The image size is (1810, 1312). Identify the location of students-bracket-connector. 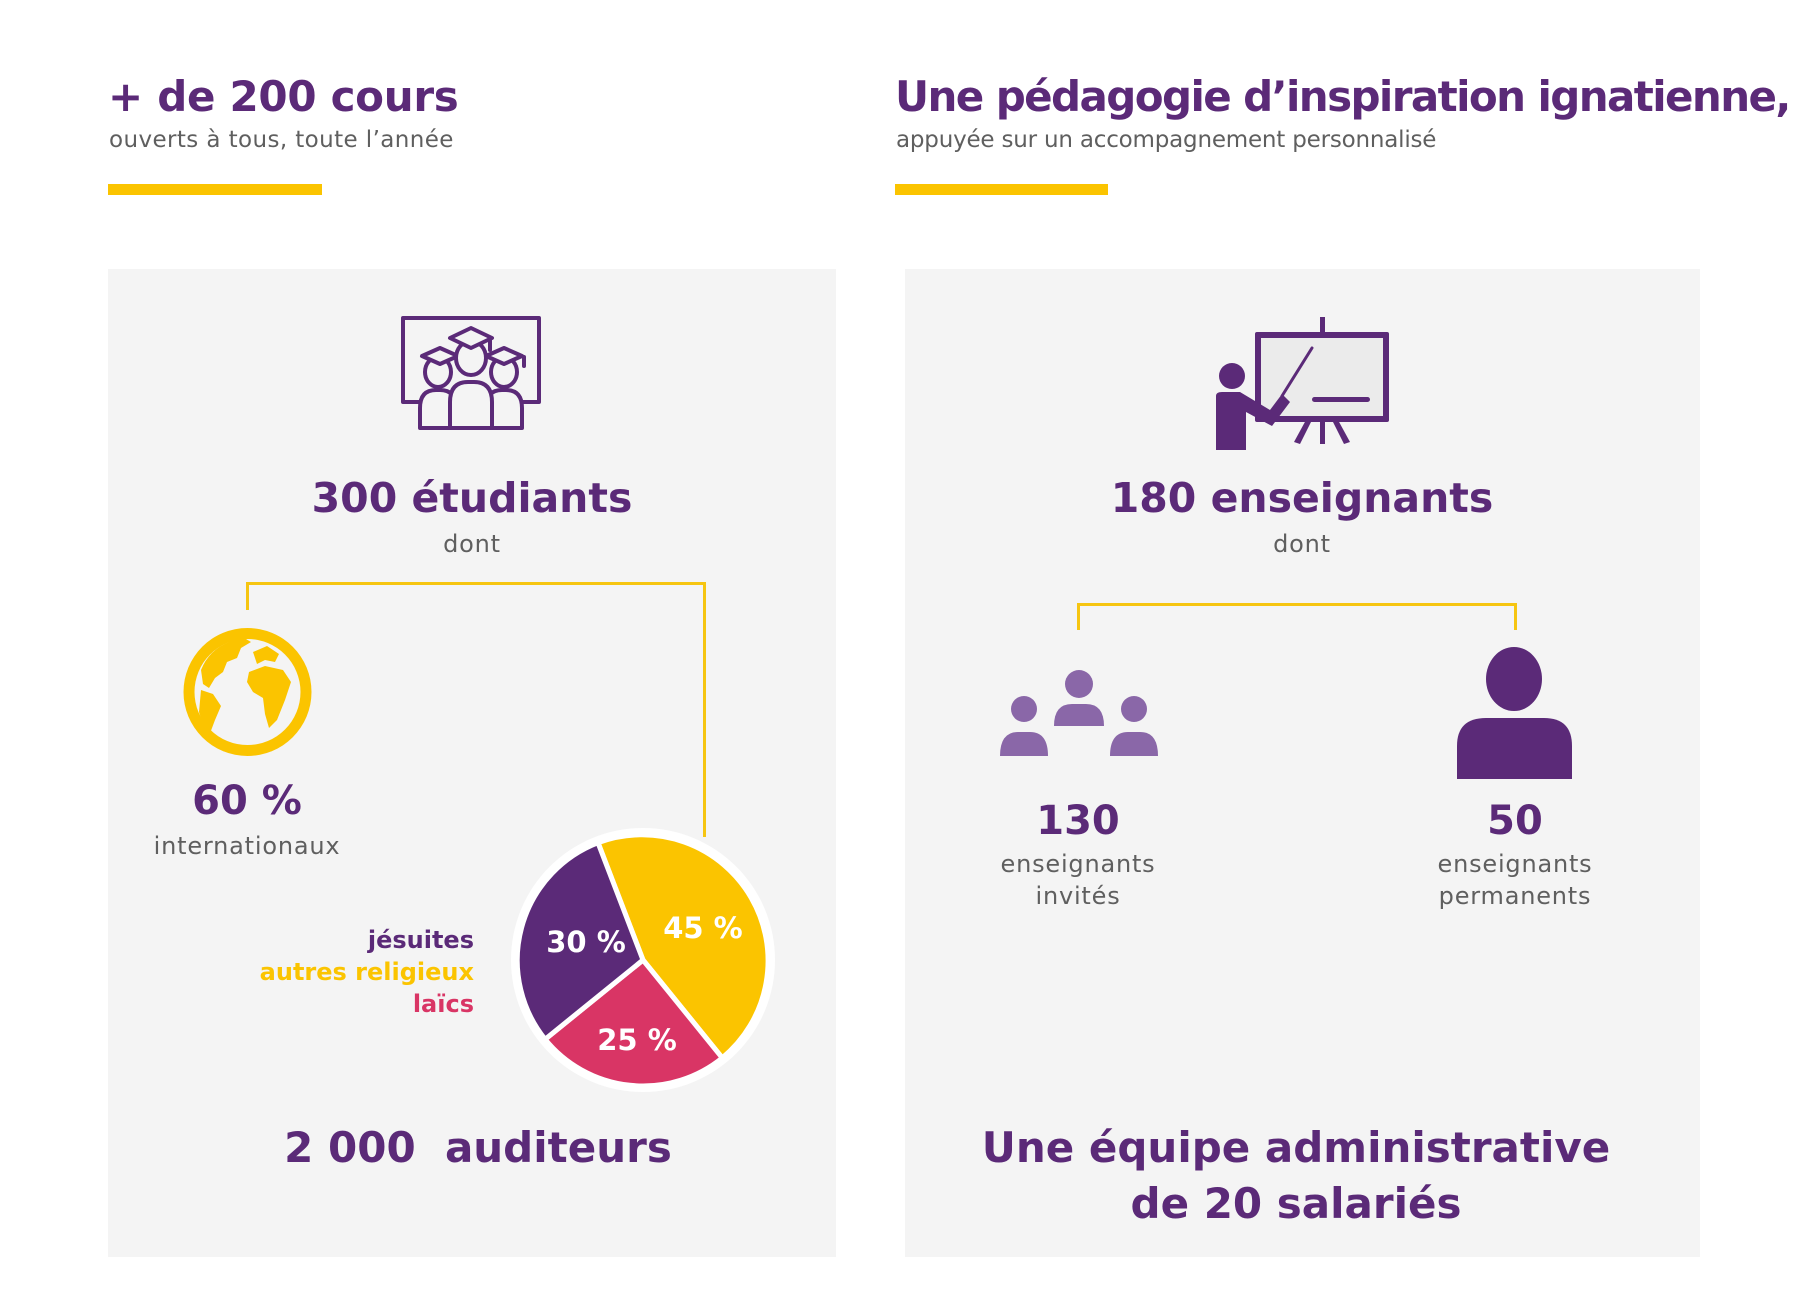
(476, 596).